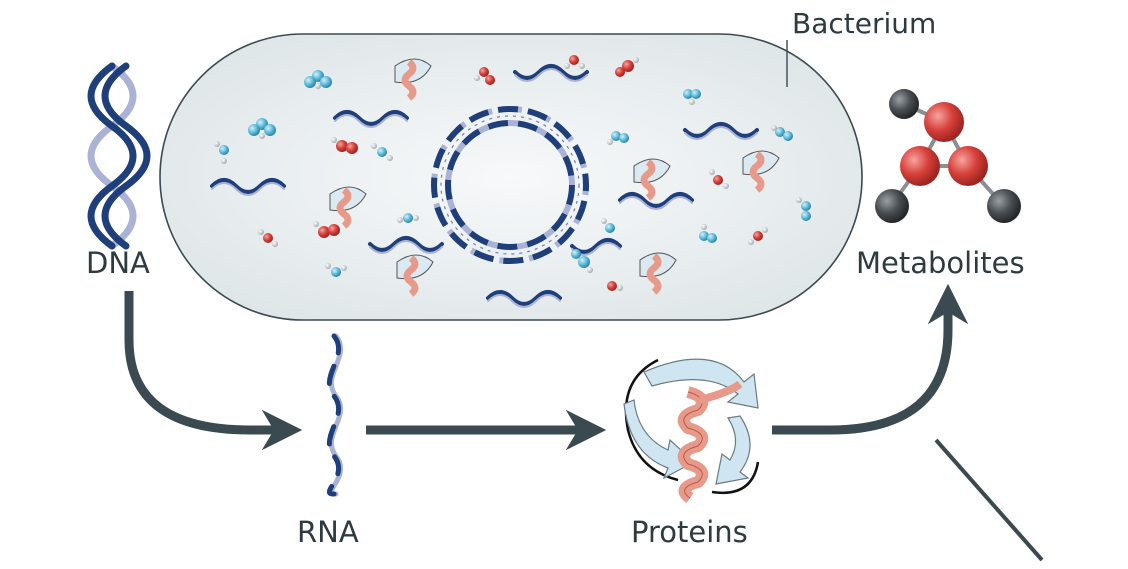 Image resolution: width=1128 pixels, height=569 pixels. What do you see at coordinates (213, 371) in the screenshot?
I see `arrow-dna-to-rna` at bounding box center [213, 371].